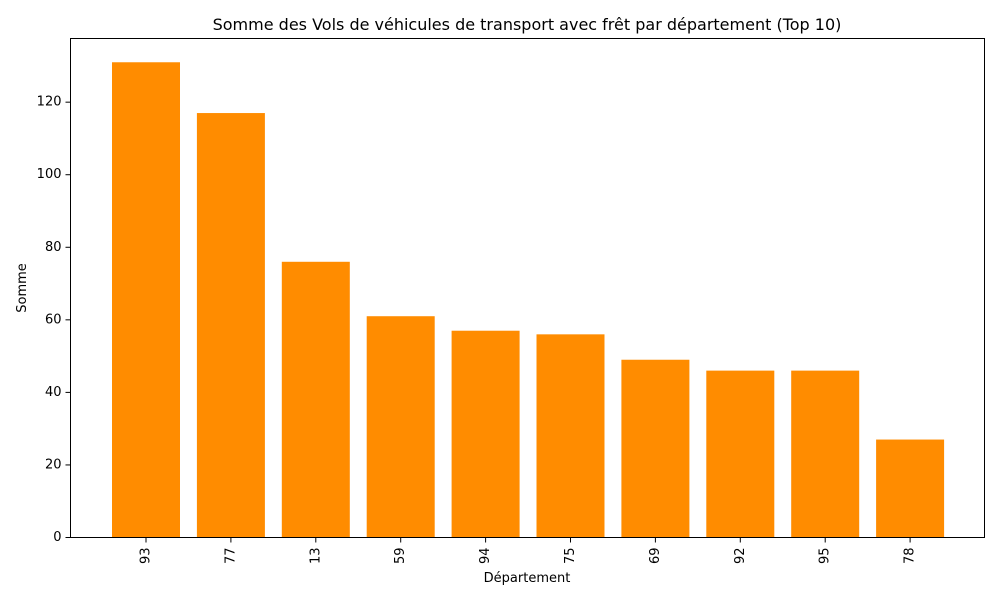  Describe the element at coordinates (53, 247) in the screenshot. I see `y-tick-label: 80` at that location.